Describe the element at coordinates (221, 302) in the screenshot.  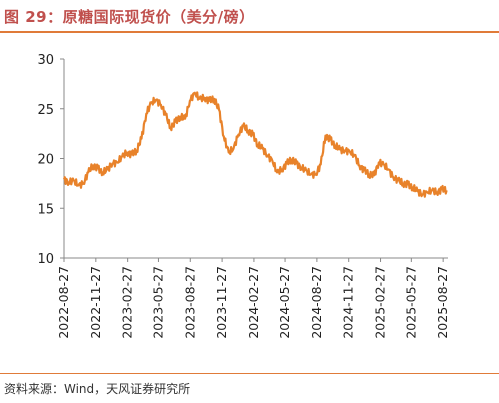
I see `x-tick-label: 2023-11-27` at that location.